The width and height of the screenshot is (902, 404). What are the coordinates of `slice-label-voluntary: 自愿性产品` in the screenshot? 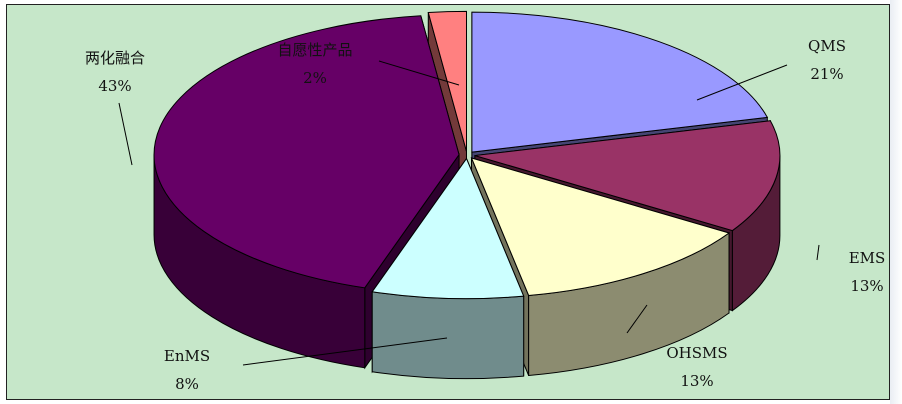 It's located at (314, 50).